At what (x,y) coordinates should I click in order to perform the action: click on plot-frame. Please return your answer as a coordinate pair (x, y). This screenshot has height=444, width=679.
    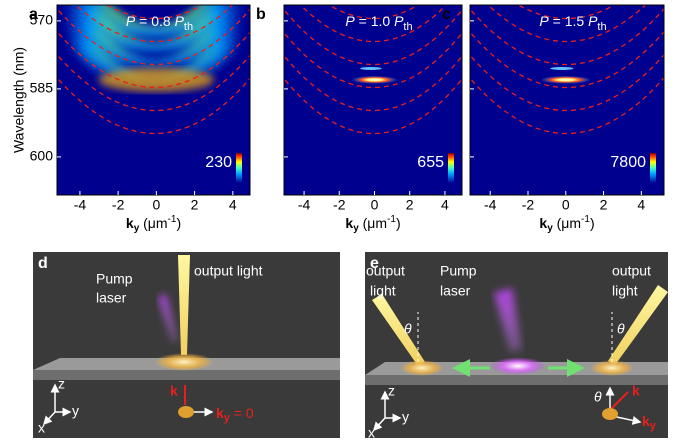
    Looking at the image, I should click on (153, 100).